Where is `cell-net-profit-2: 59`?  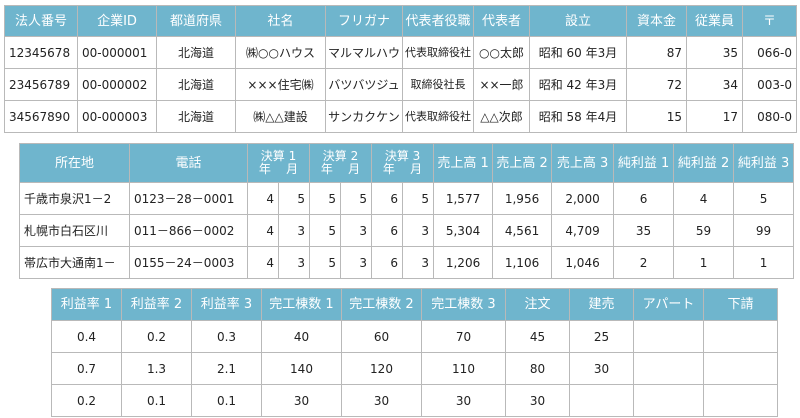 cell-net-profit-2: 59 is located at coordinates (704, 230).